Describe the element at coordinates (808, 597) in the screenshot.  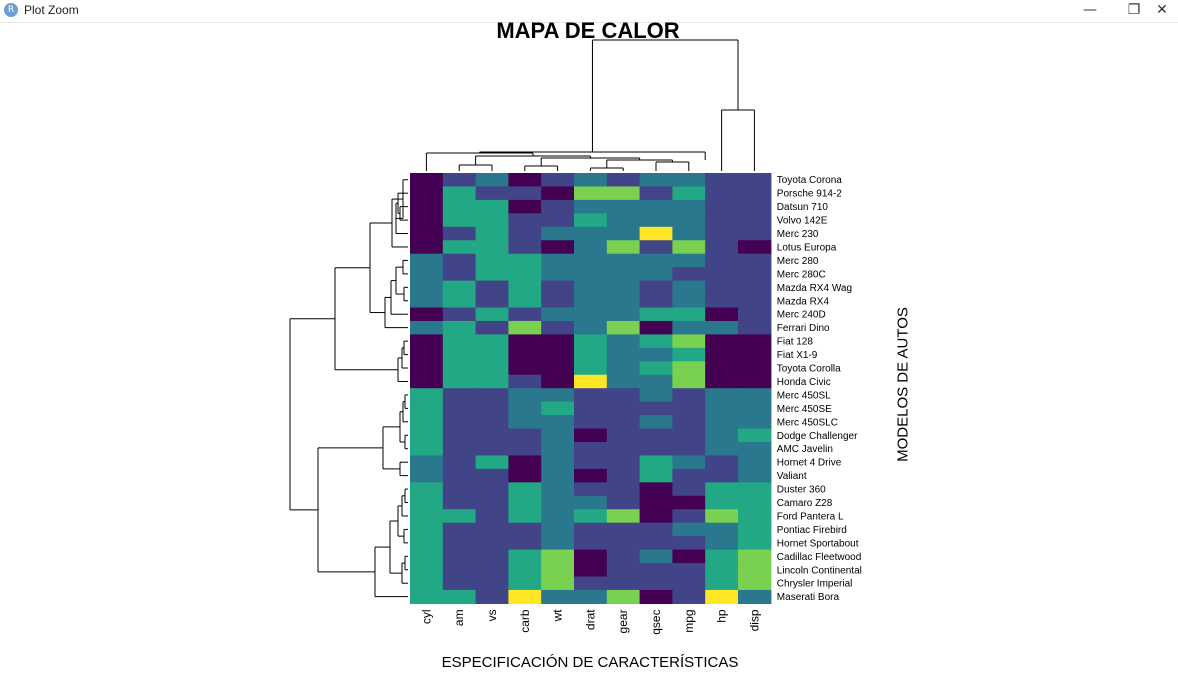
I see `row-label: Maserati Bora` at that location.